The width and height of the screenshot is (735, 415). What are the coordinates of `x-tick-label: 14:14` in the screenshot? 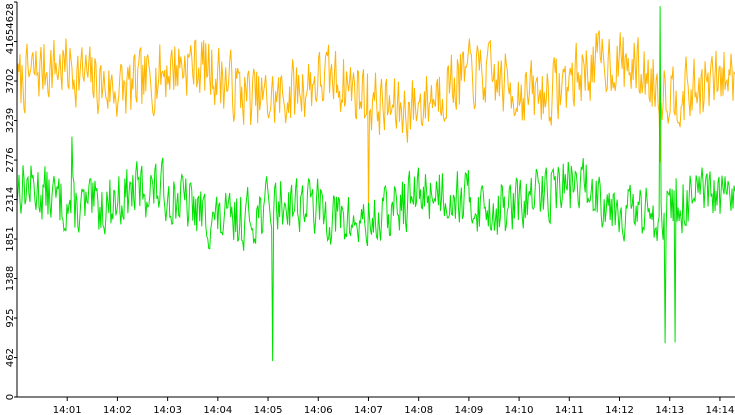 It's located at (720, 410).